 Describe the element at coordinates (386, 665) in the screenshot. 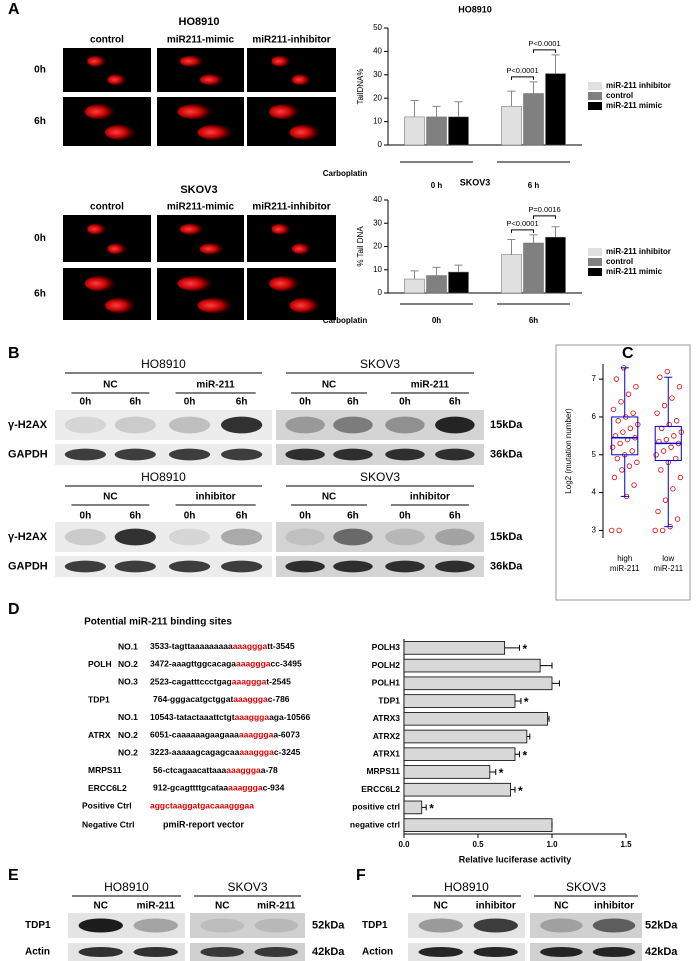

I see `y-tick-label: POLH2` at that location.